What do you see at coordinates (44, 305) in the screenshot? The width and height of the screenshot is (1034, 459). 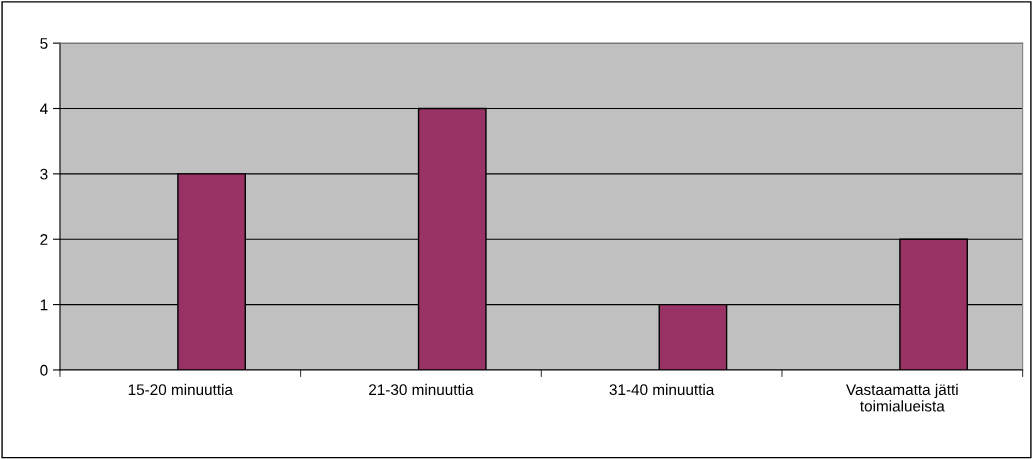 I see `y-tick-label: 1` at bounding box center [44, 305].